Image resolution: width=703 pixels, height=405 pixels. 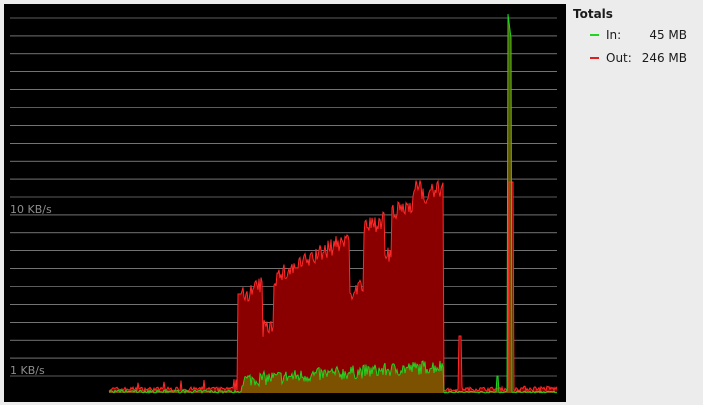 I want to click on legend-value-in: 45 MB, so click(x=668, y=35).